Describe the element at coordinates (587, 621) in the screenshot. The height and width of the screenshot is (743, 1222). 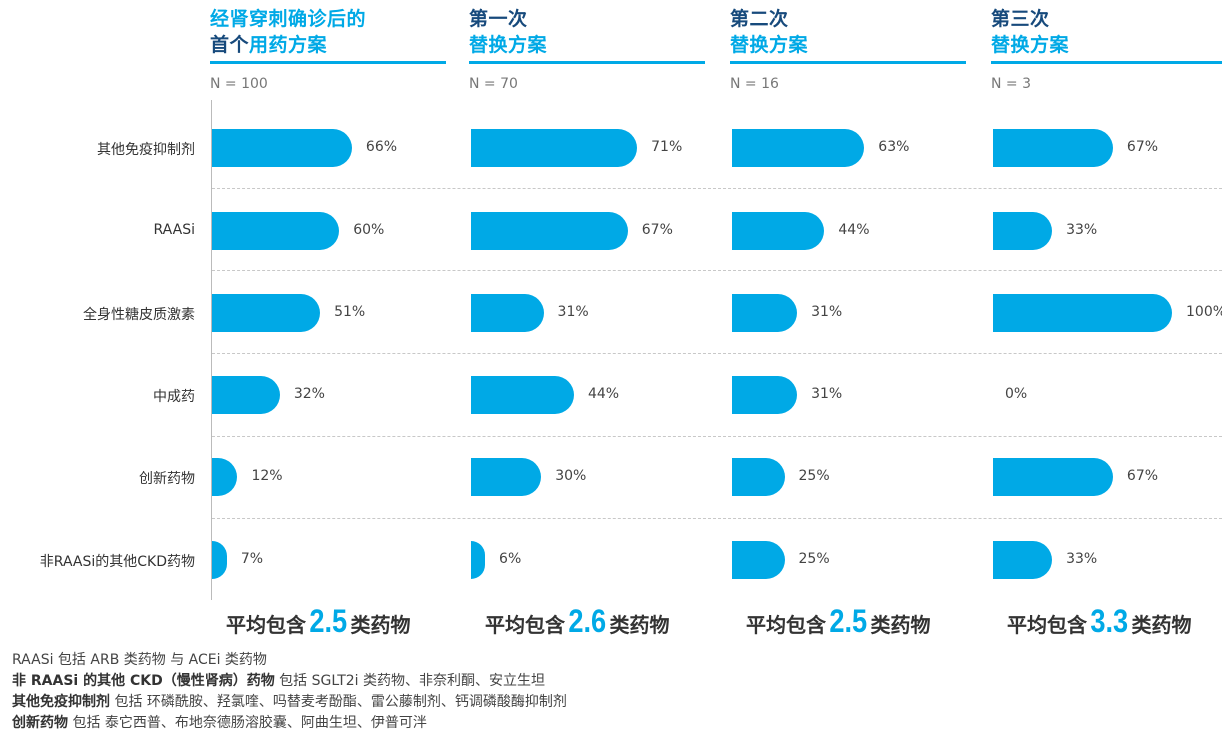
I see `avg-value: 2.6` at that location.